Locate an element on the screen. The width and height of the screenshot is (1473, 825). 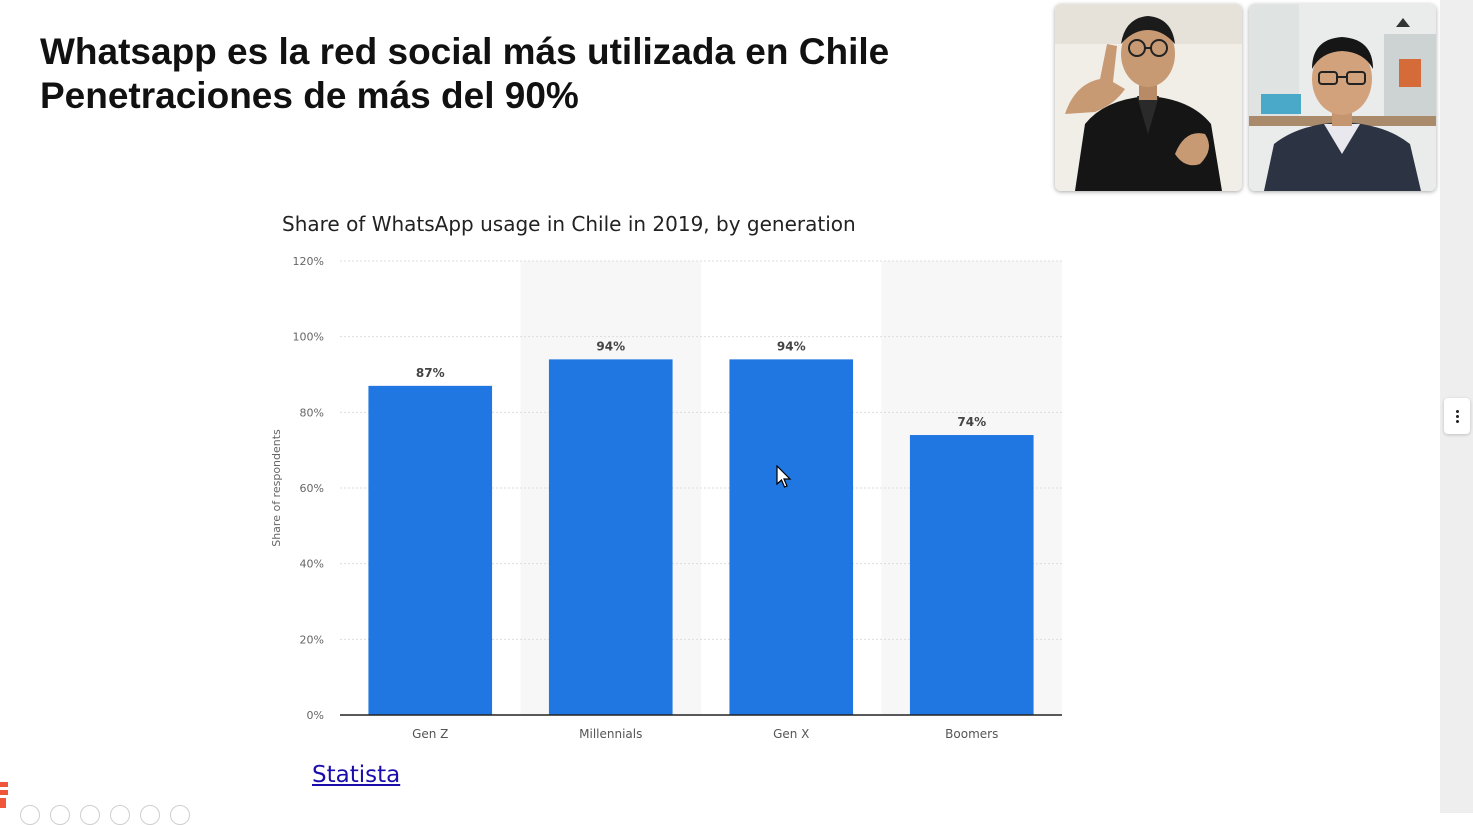
bar-value-label: 87% is located at coordinates (430, 373).